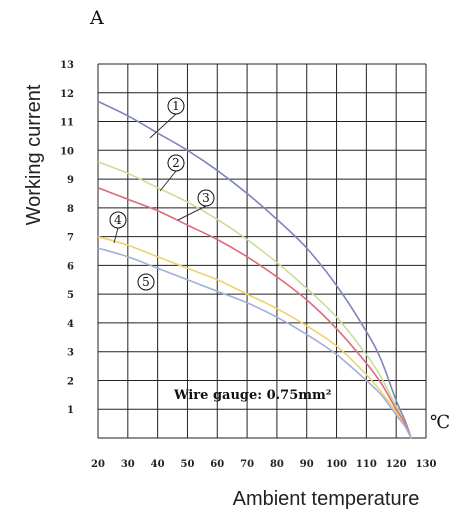 This screenshot has height=512, width=461. I want to click on x-tick-label: 40, so click(158, 464).